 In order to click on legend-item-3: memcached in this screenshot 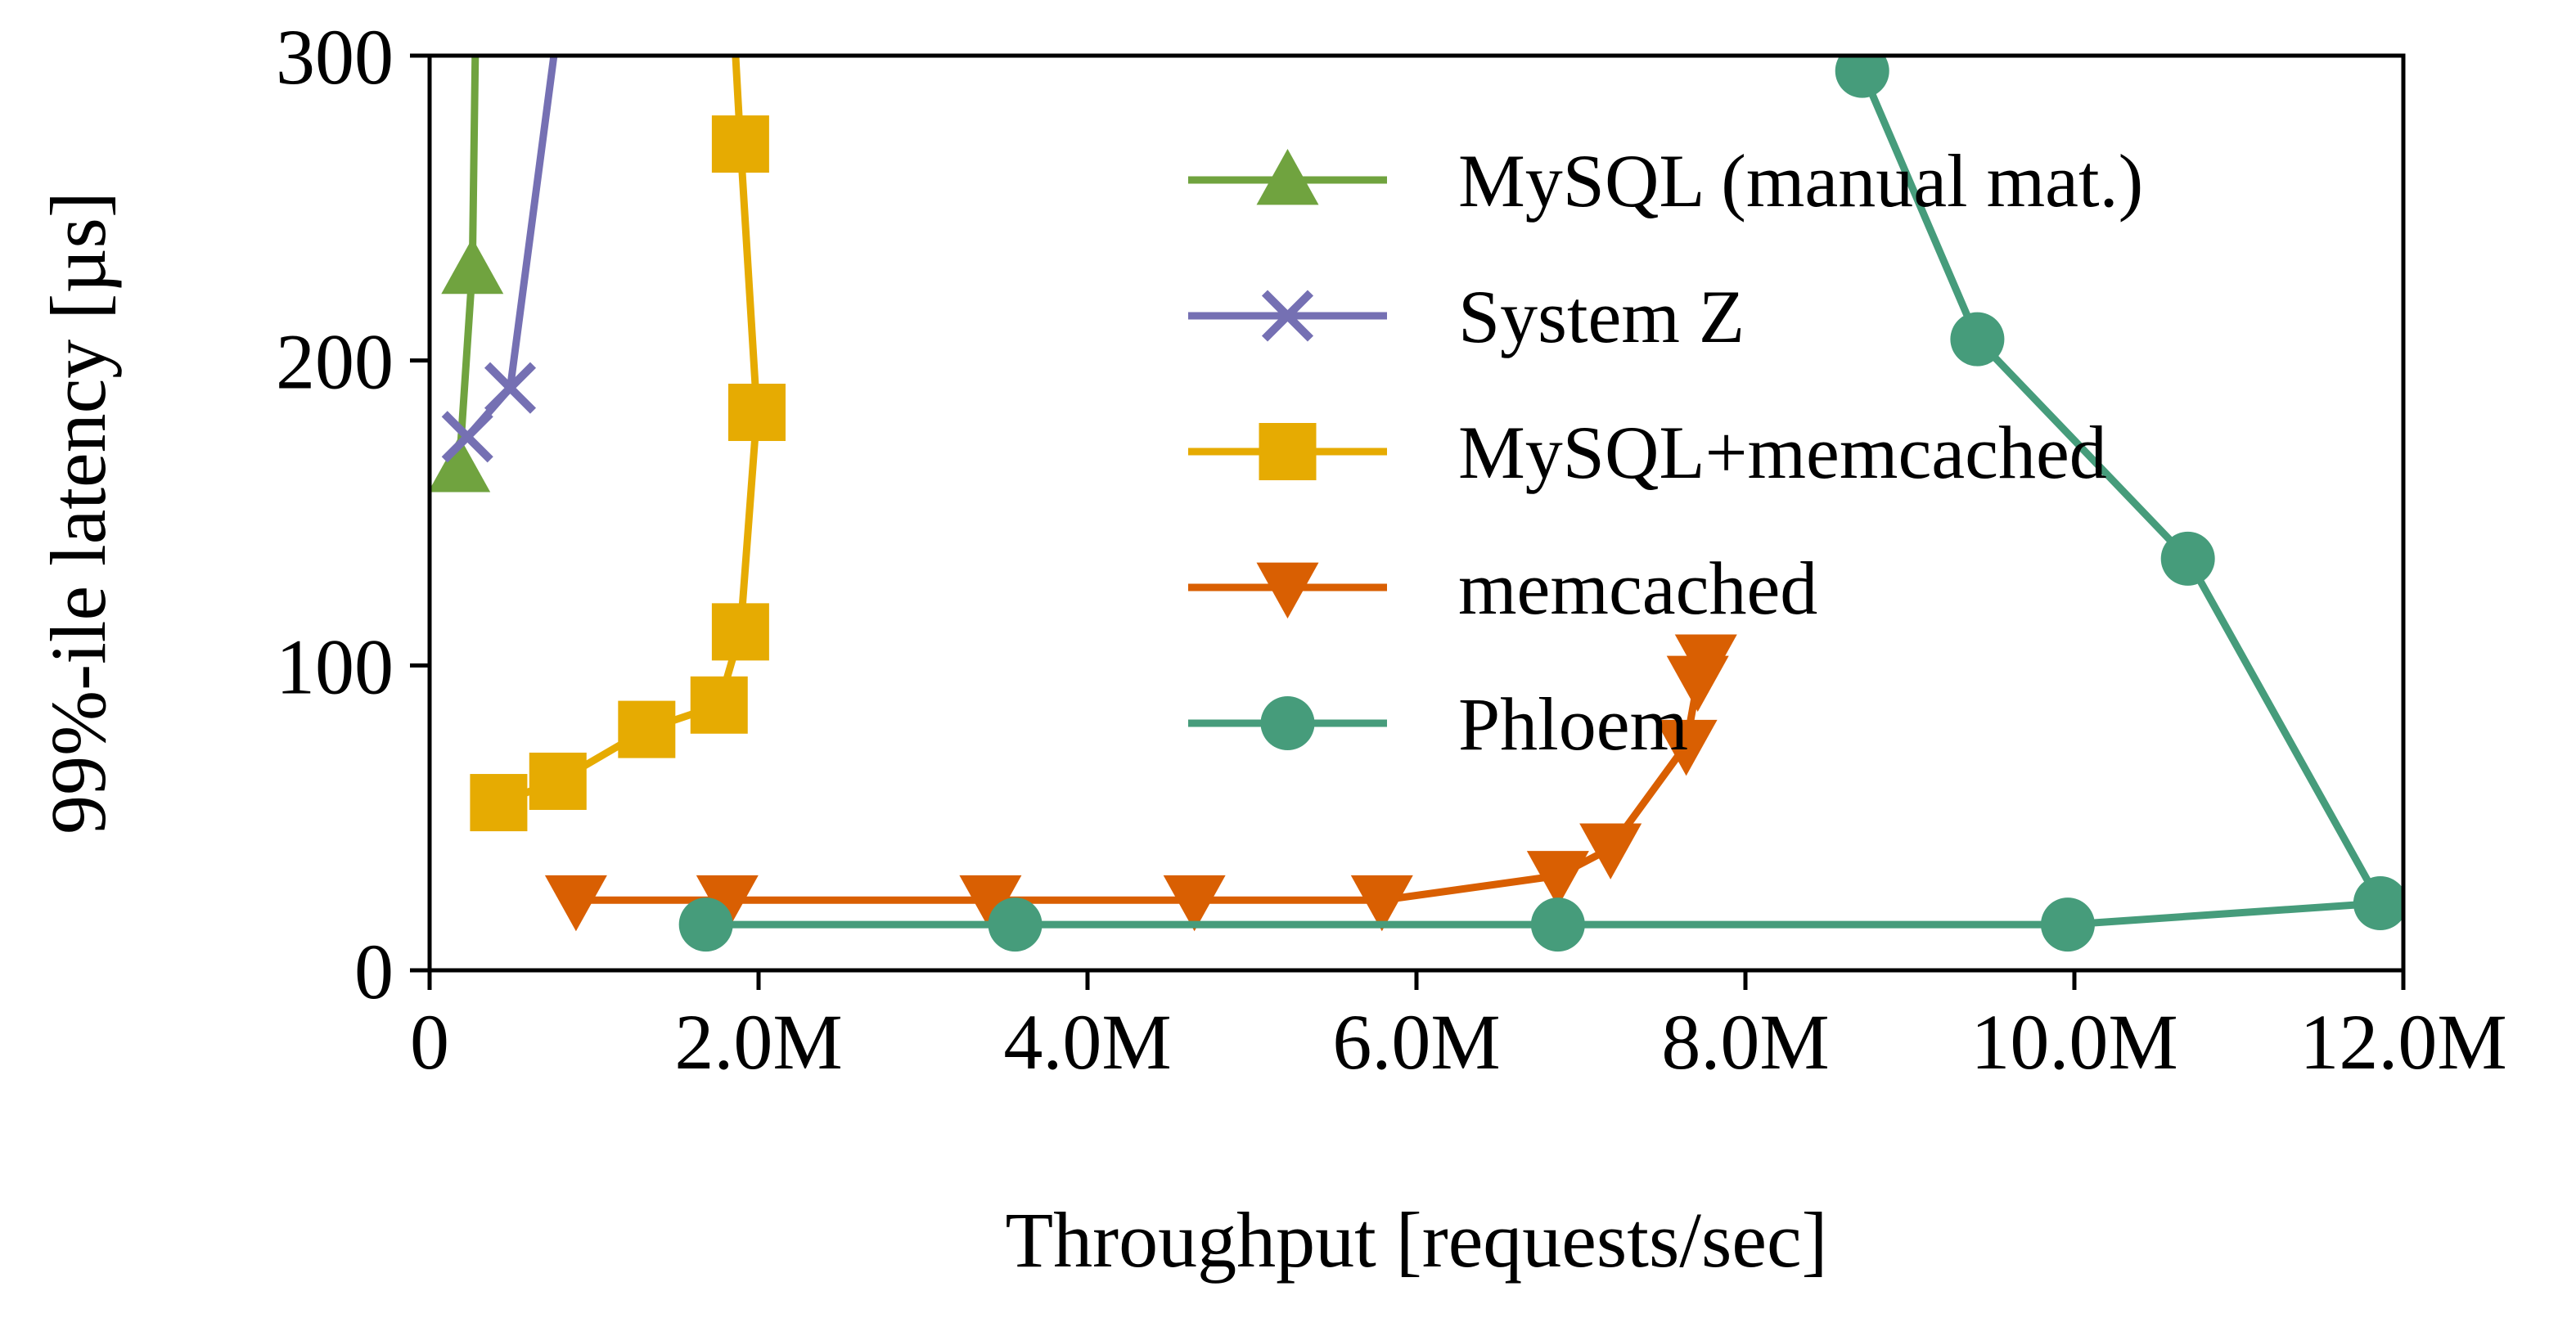, I will do `click(1502, 588)`.